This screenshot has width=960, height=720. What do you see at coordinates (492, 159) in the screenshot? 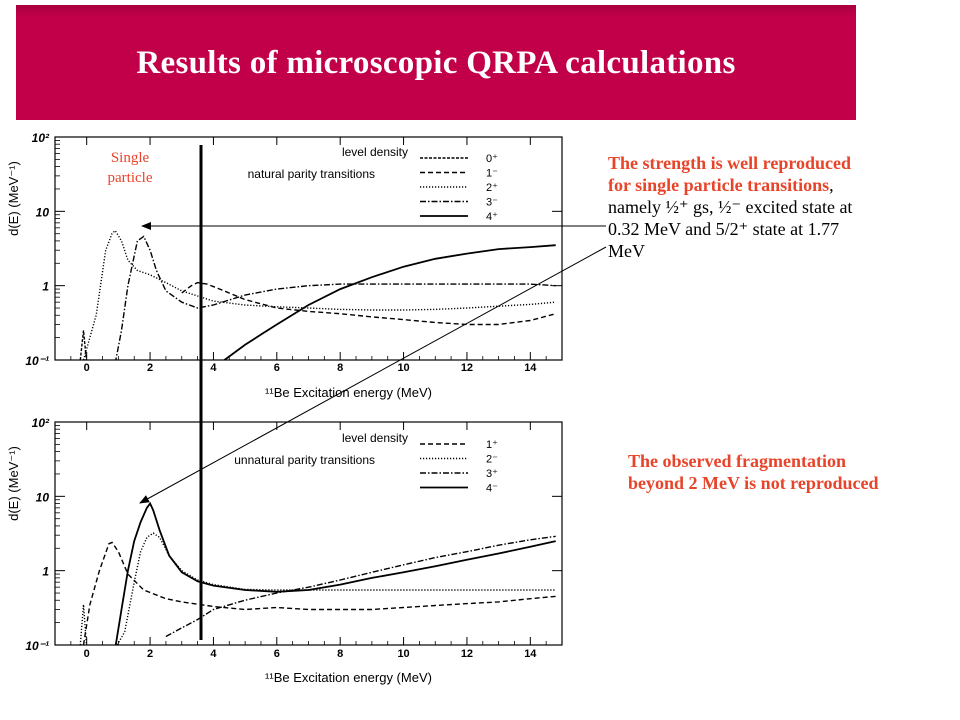
I see `legend-label: 0⁺` at bounding box center [492, 159].